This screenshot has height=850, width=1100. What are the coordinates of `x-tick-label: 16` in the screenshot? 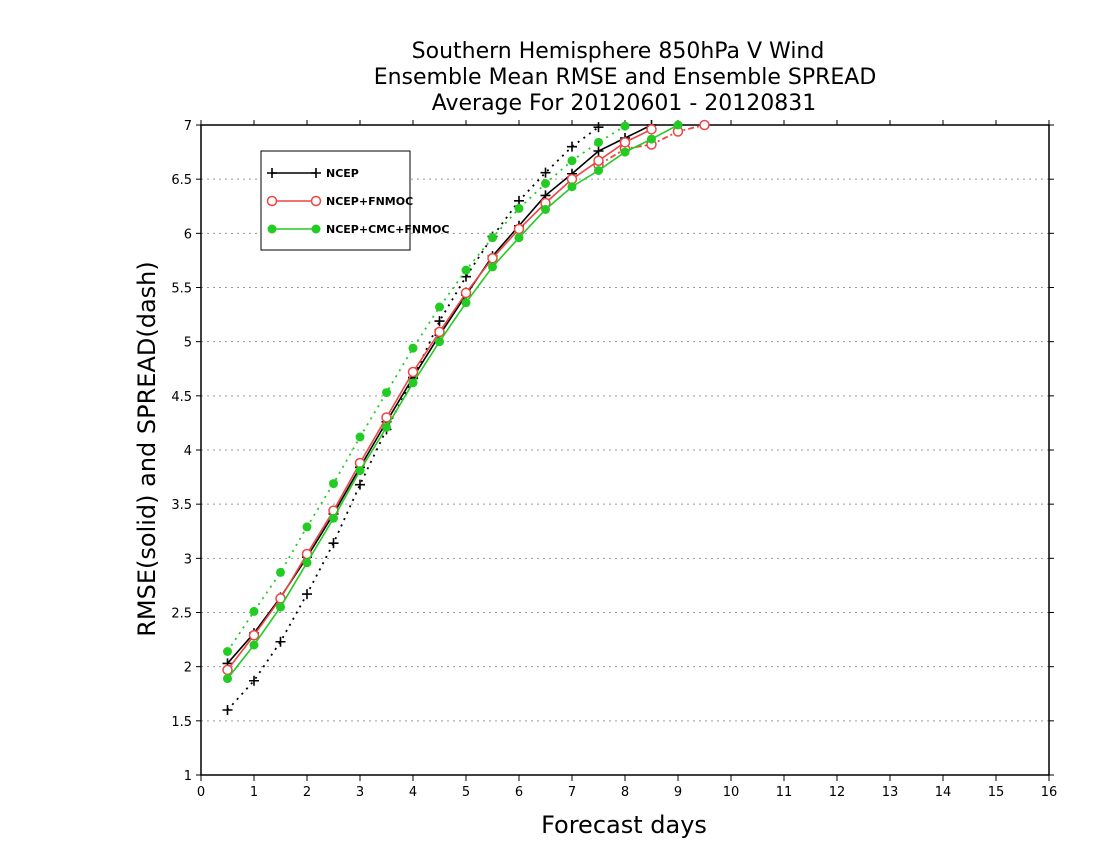 It's located at (1049, 792).